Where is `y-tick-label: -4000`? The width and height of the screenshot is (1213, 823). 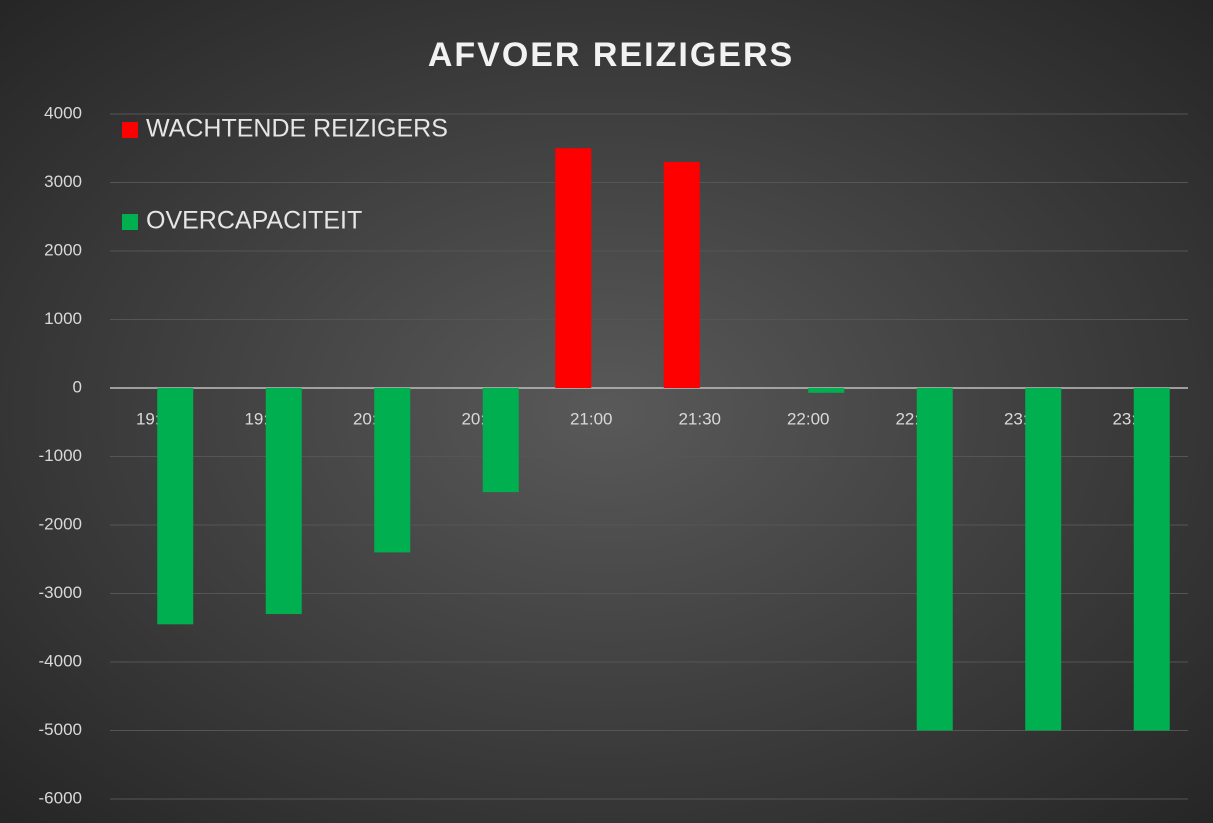
y-tick-label: -4000 is located at coordinates (60, 660).